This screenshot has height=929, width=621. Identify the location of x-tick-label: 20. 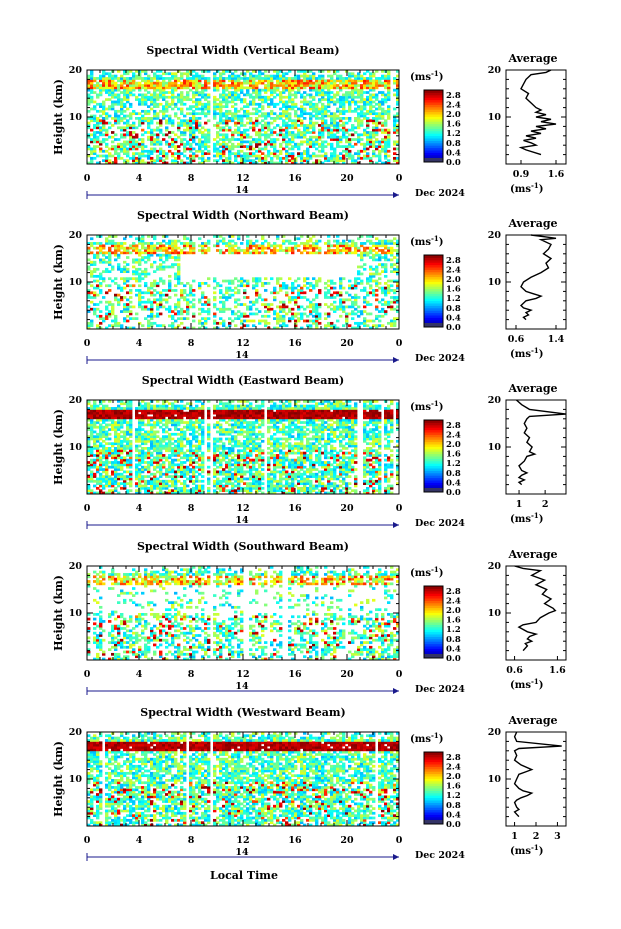
(347, 178).